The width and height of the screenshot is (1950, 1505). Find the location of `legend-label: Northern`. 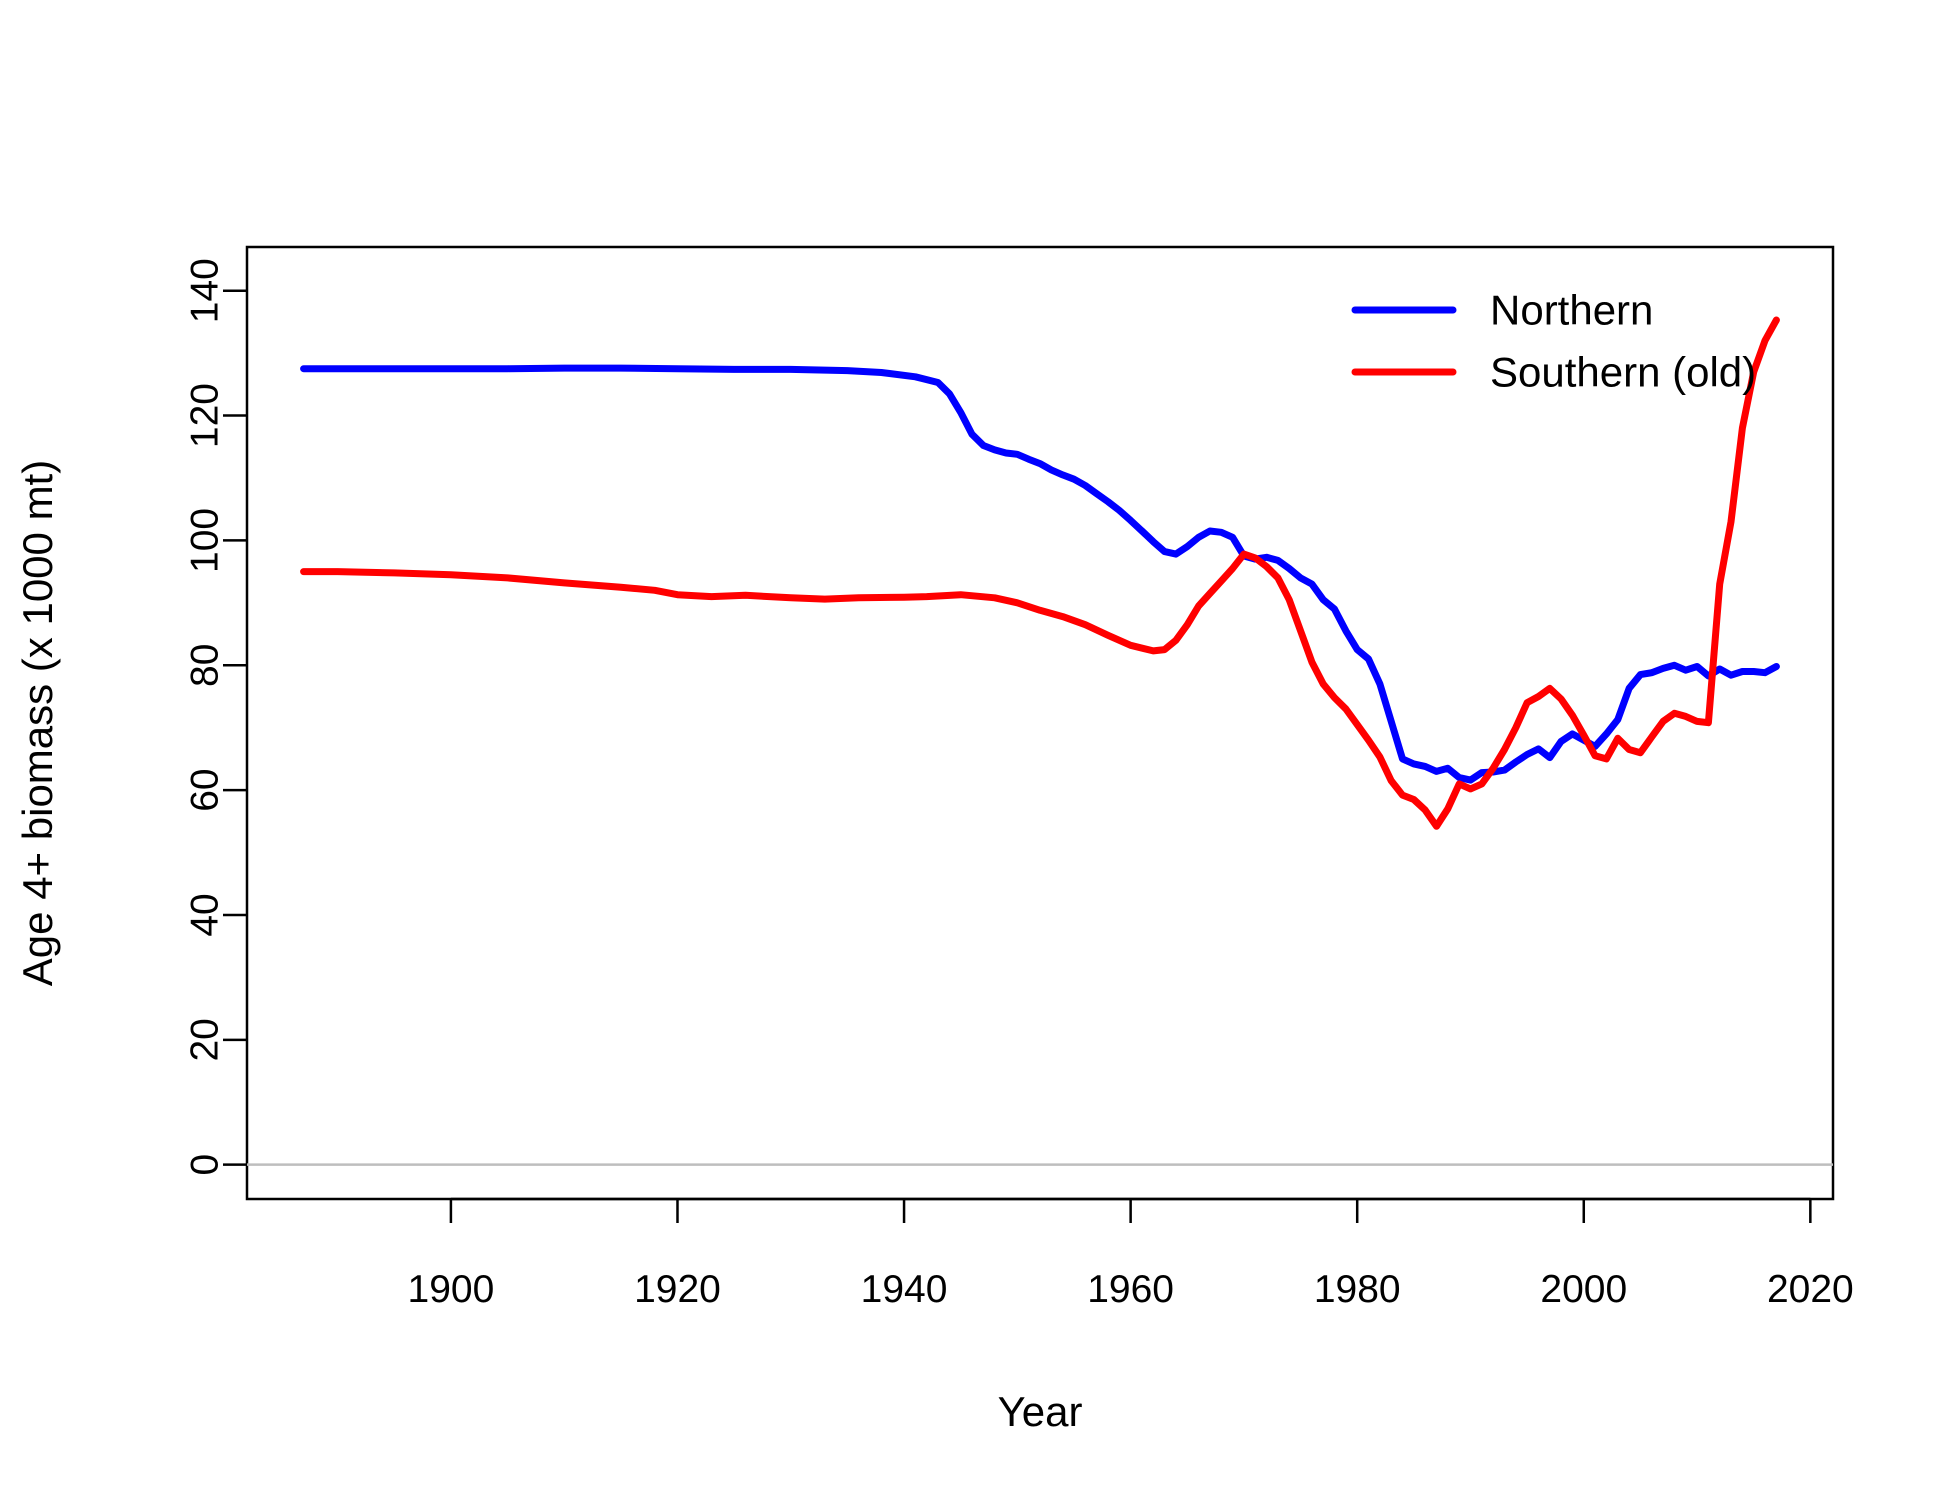

legend-label: Northern is located at coordinates (1571, 310).